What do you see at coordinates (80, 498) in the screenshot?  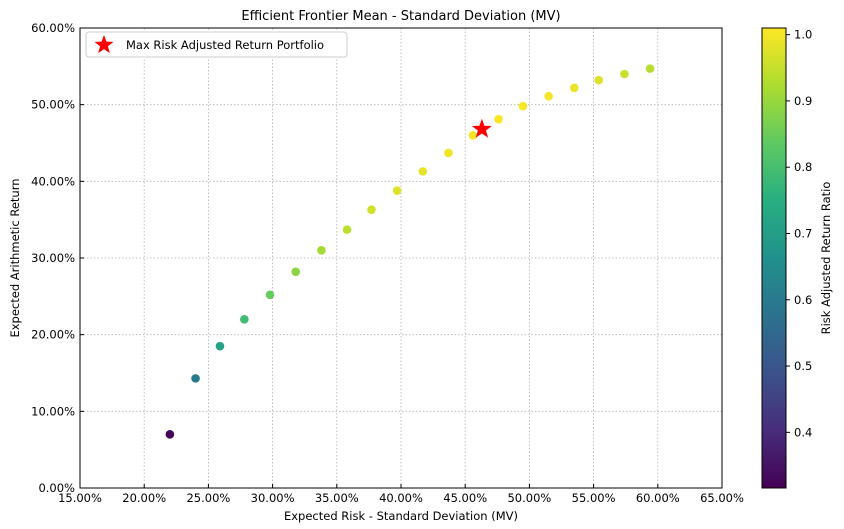 I see `x-tick-label: 15.00%` at bounding box center [80, 498].